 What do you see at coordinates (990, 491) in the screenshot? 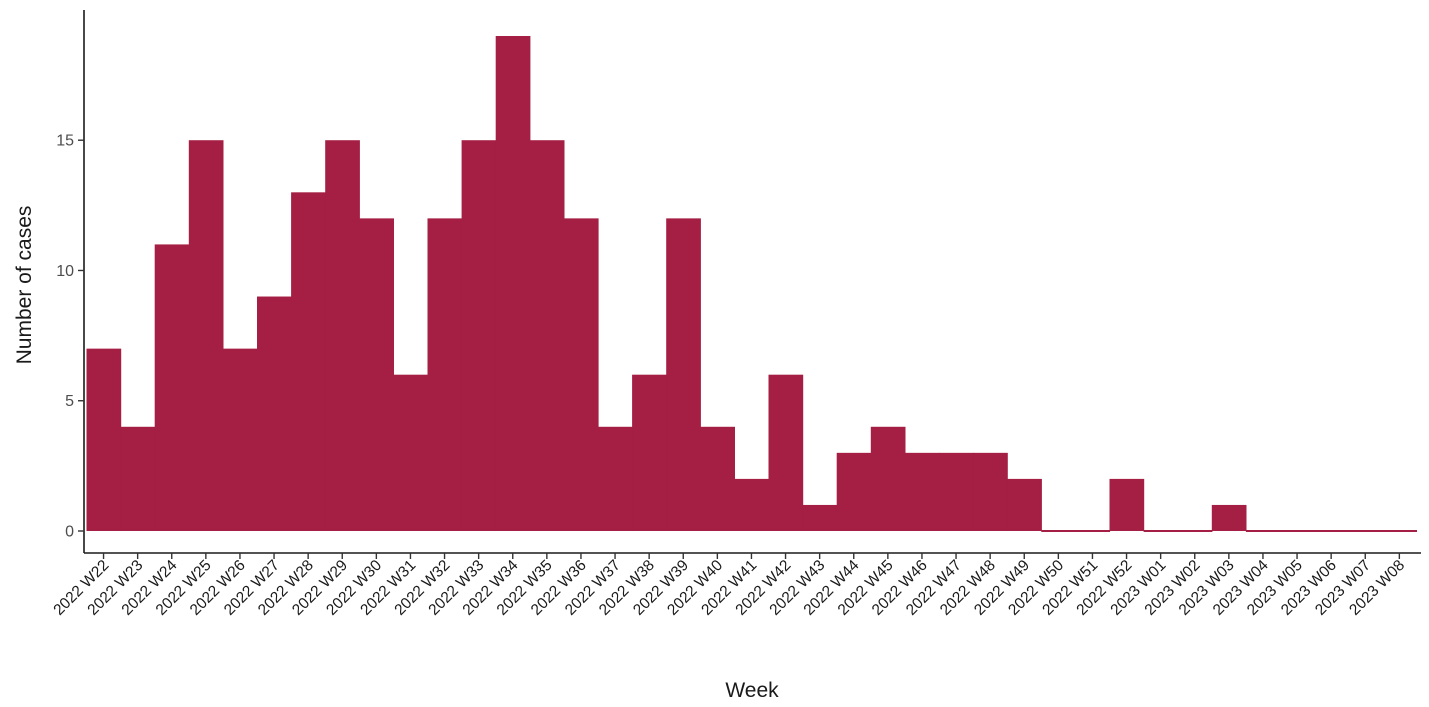
I see `bar-2022-w48` at bounding box center [990, 491].